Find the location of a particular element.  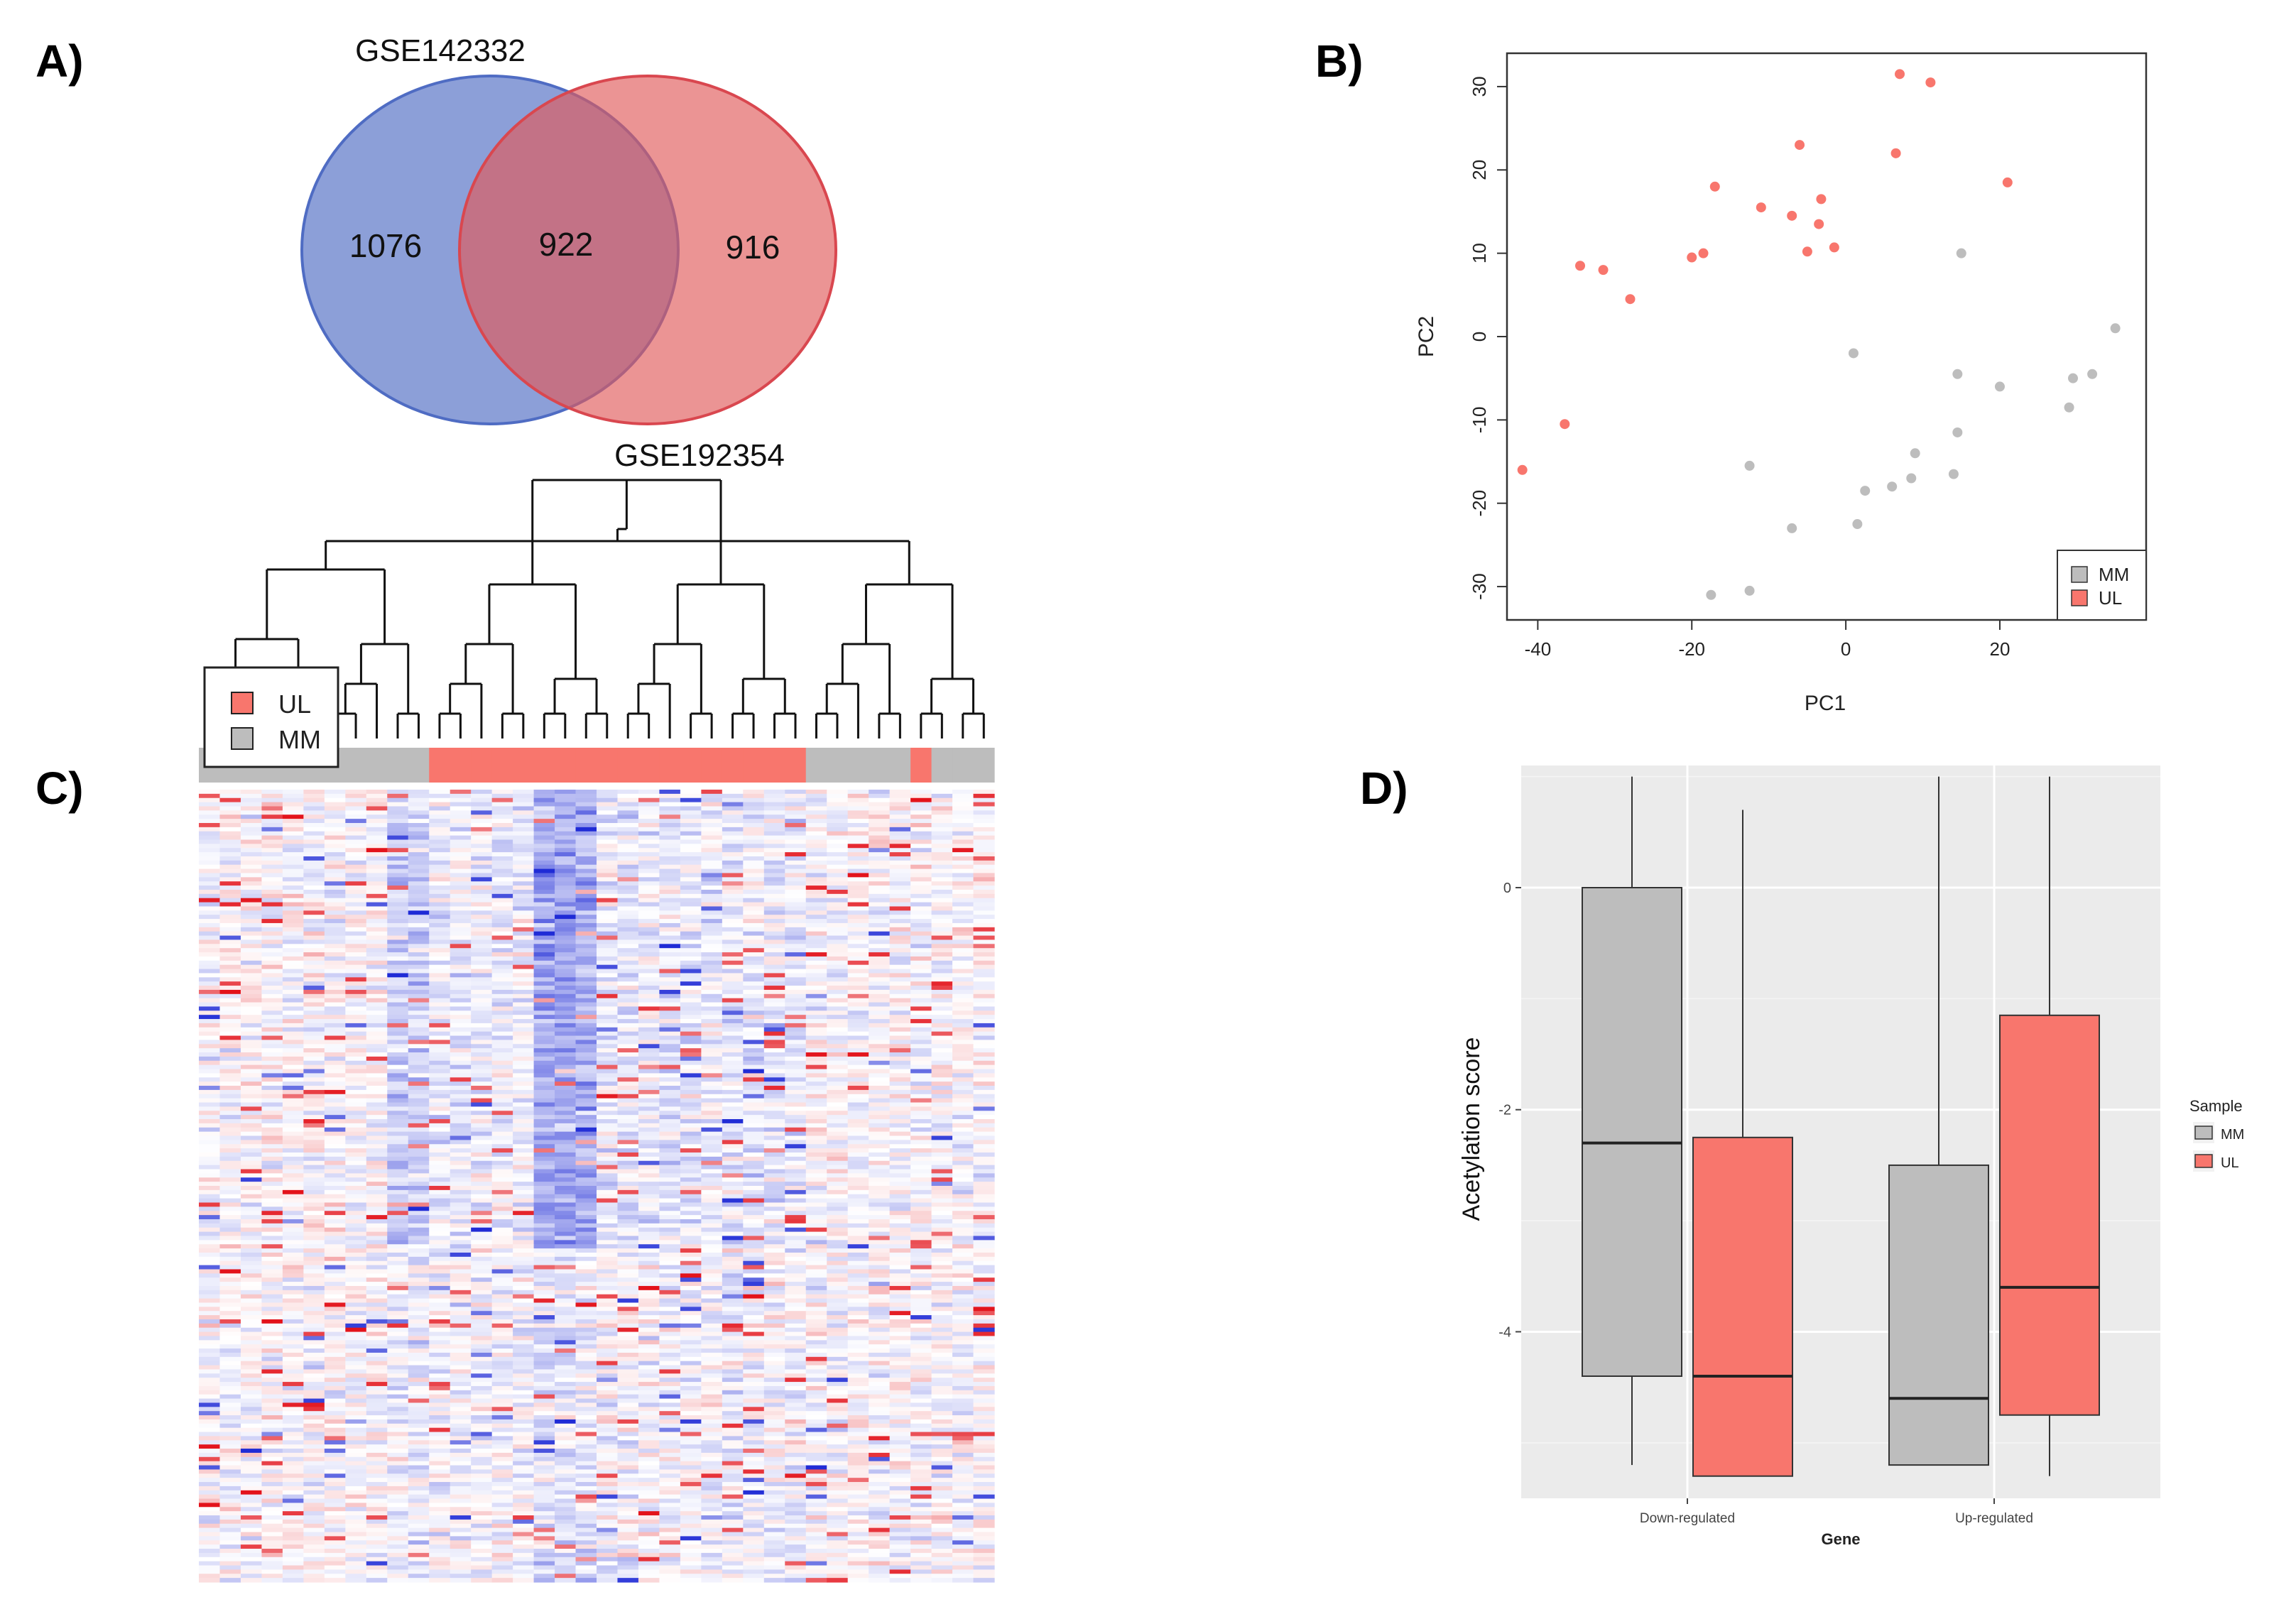

venn-label-gse142332: GSE142332 is located at coordinates (441, 50).